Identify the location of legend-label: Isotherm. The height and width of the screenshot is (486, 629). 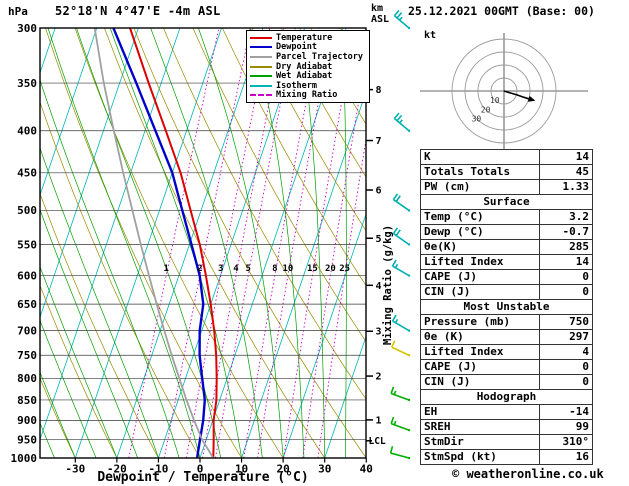
(296, 85).